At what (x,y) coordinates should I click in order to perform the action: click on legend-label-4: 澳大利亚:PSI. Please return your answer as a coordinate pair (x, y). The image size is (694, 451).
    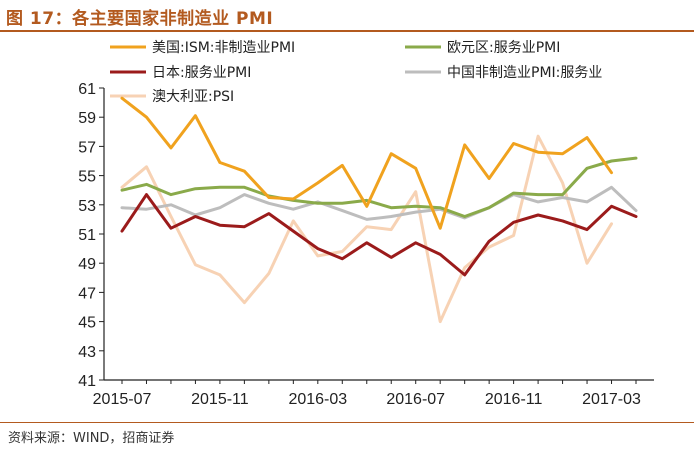
    Looking at the image, I should click on (193, 97).